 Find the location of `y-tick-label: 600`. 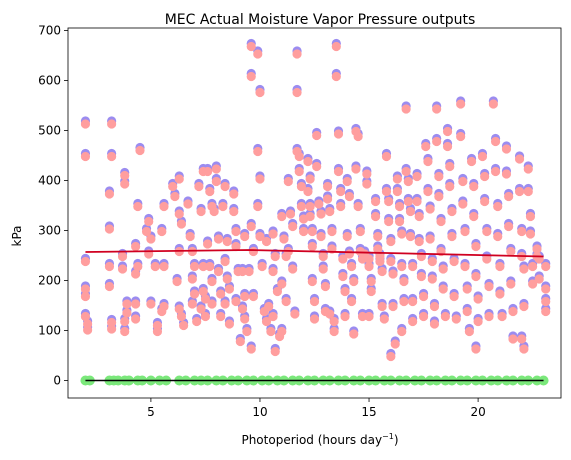

y-tick-label: 600 is located at coordinates (49, 81).